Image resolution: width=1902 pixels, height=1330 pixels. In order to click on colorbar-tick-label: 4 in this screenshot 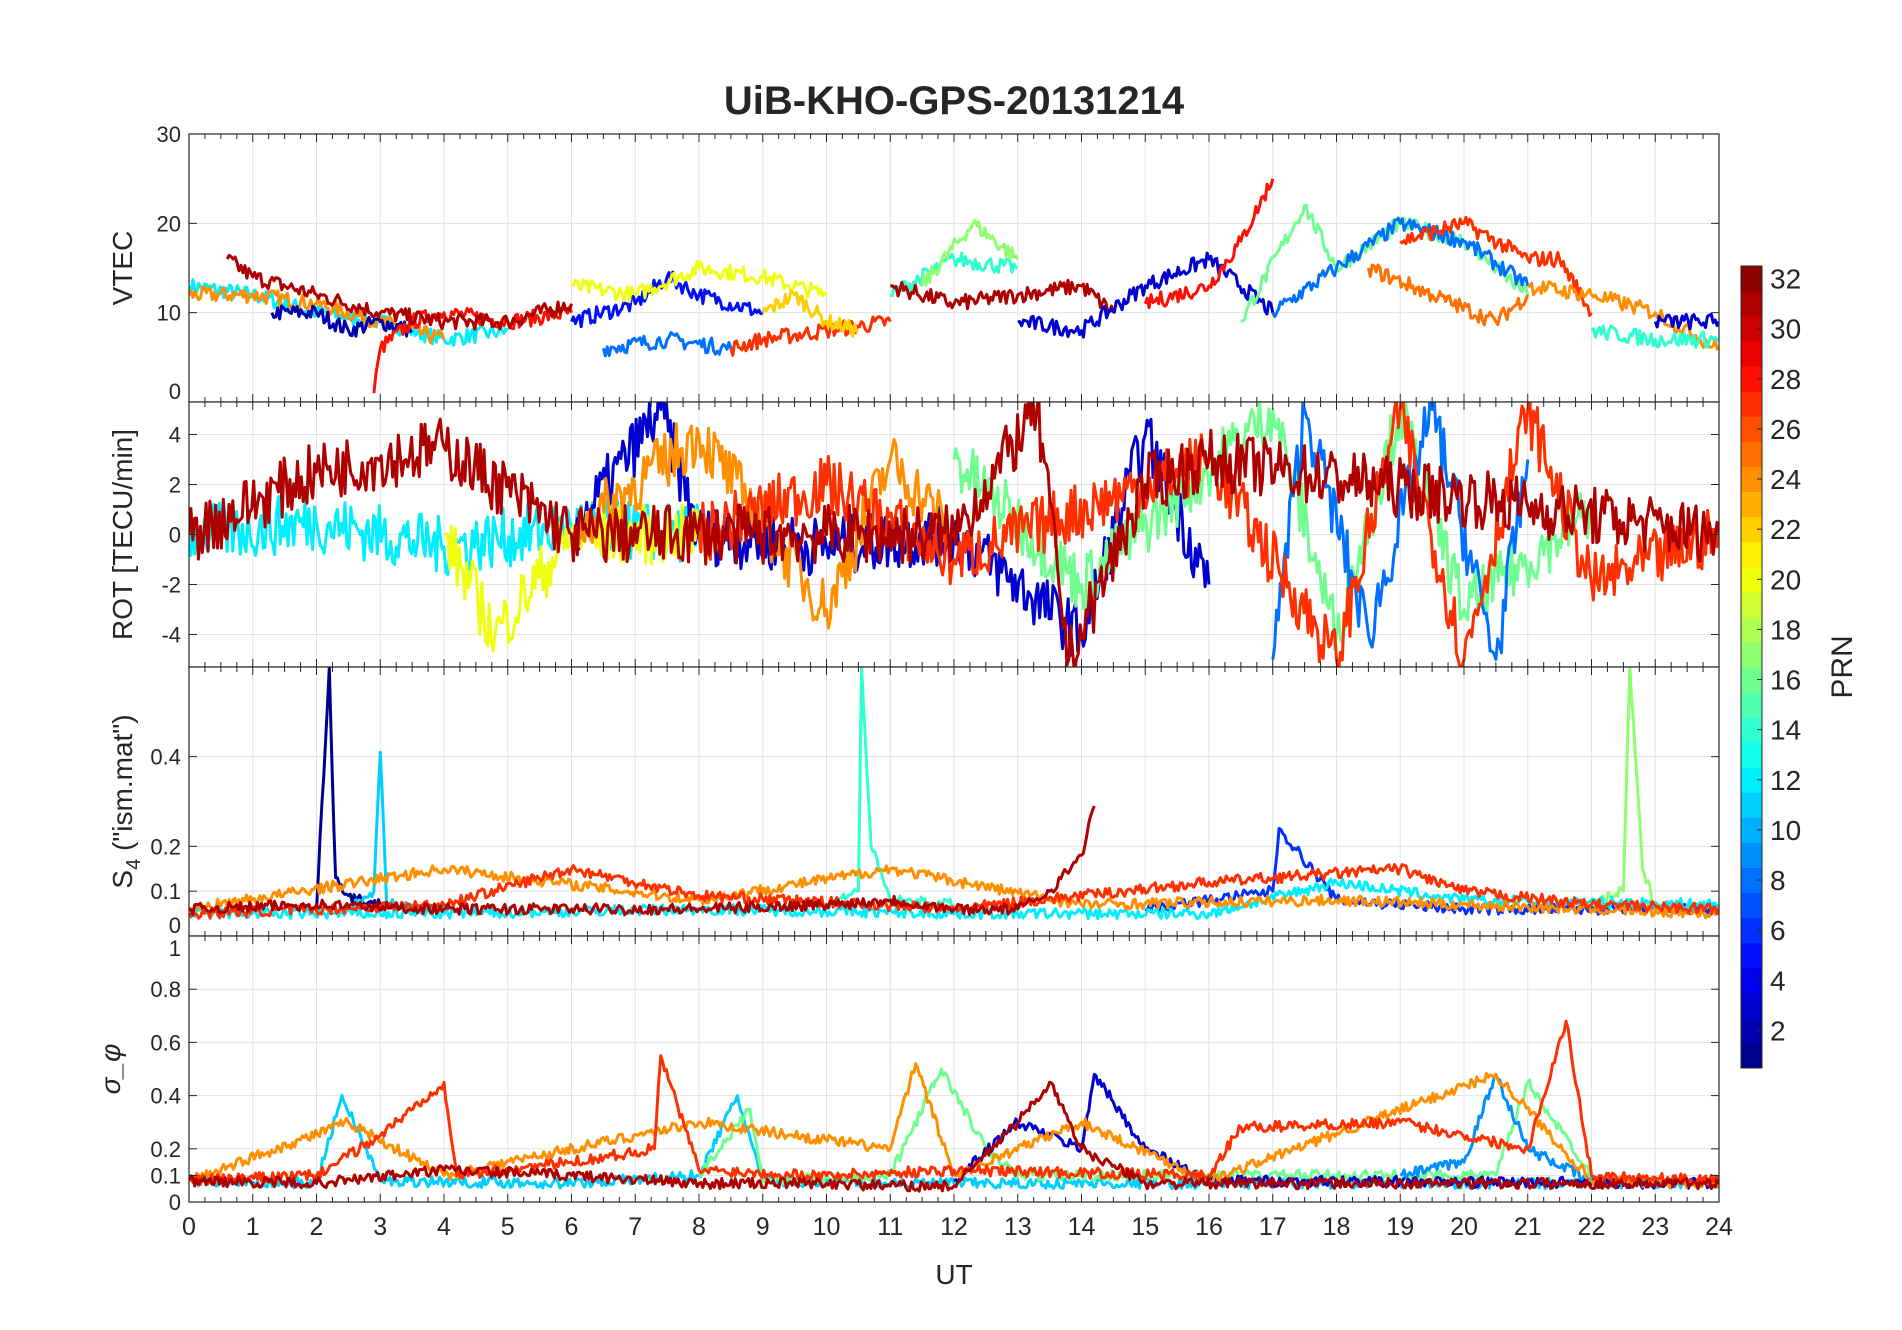, I will do `click(1778, 980)`.